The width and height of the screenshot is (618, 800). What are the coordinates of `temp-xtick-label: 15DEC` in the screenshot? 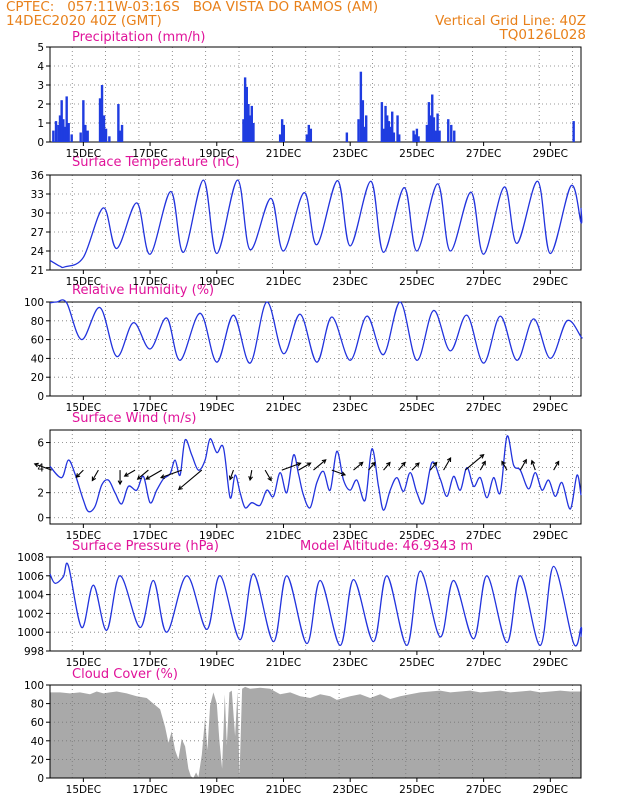 It's located at (83, 282).